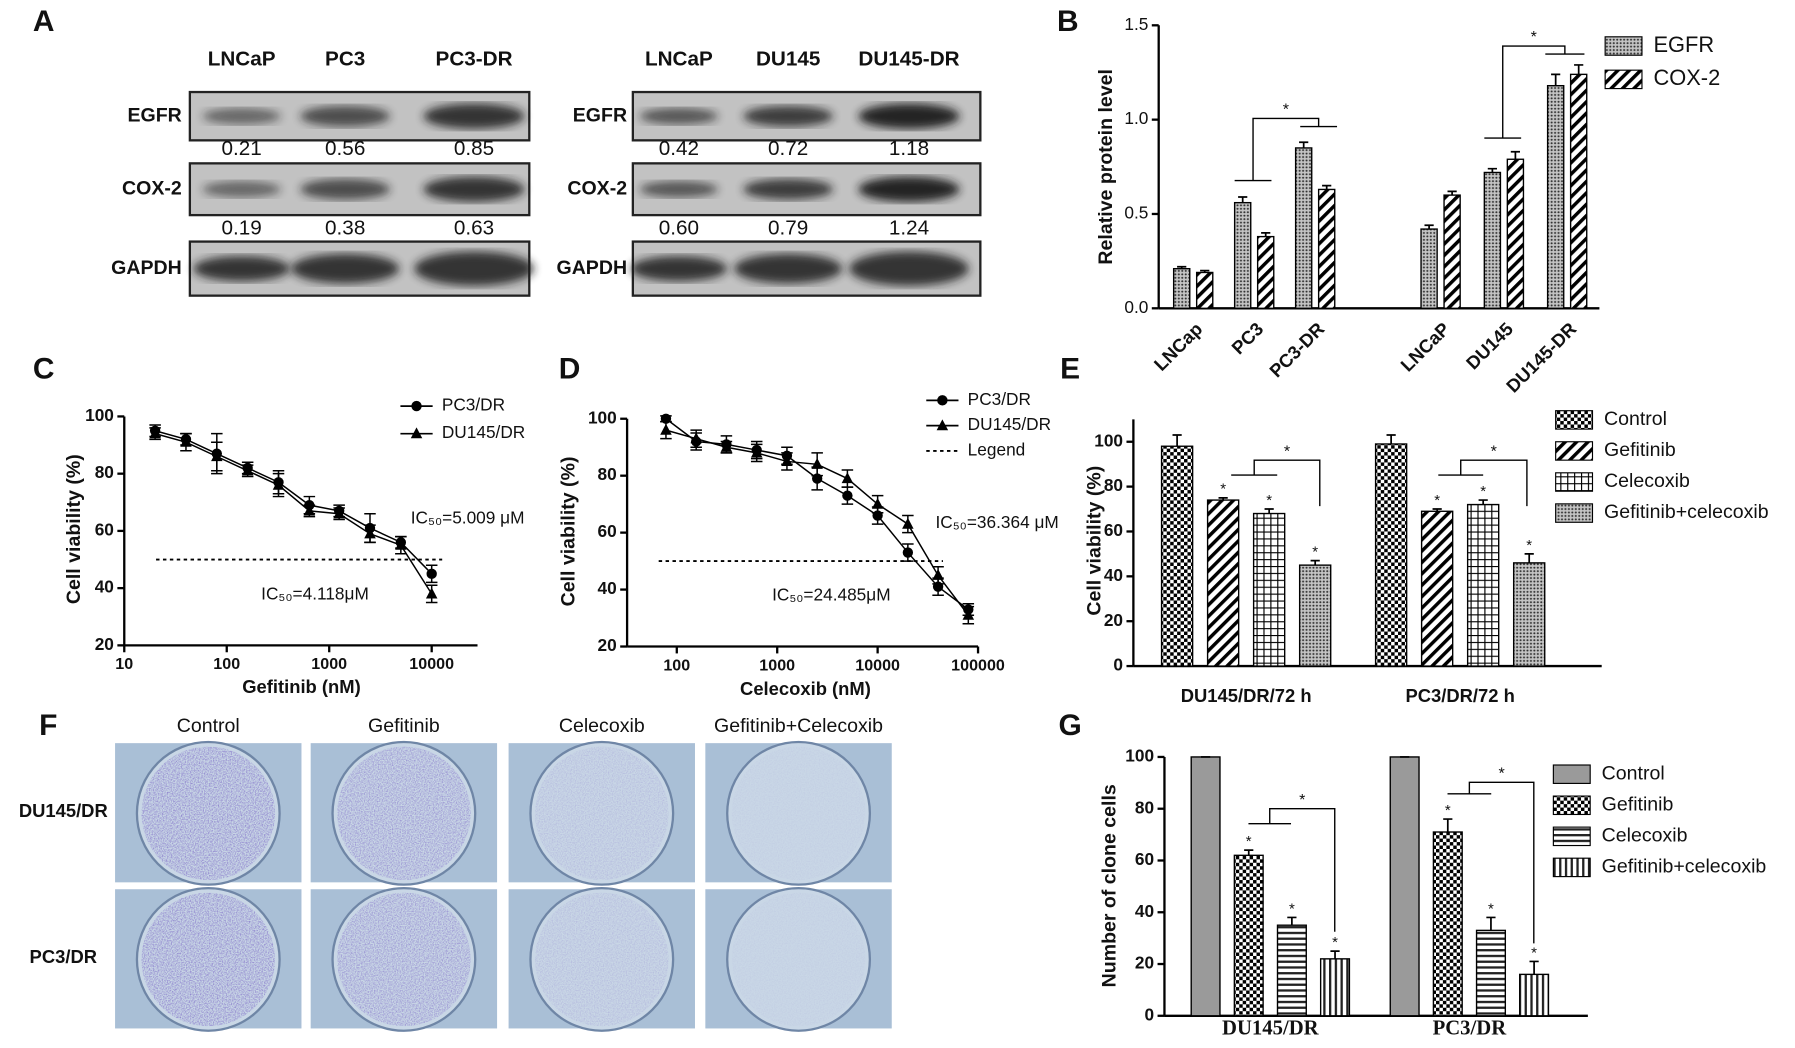  I want to click on blot-level: 0.56, so click(345, 148).